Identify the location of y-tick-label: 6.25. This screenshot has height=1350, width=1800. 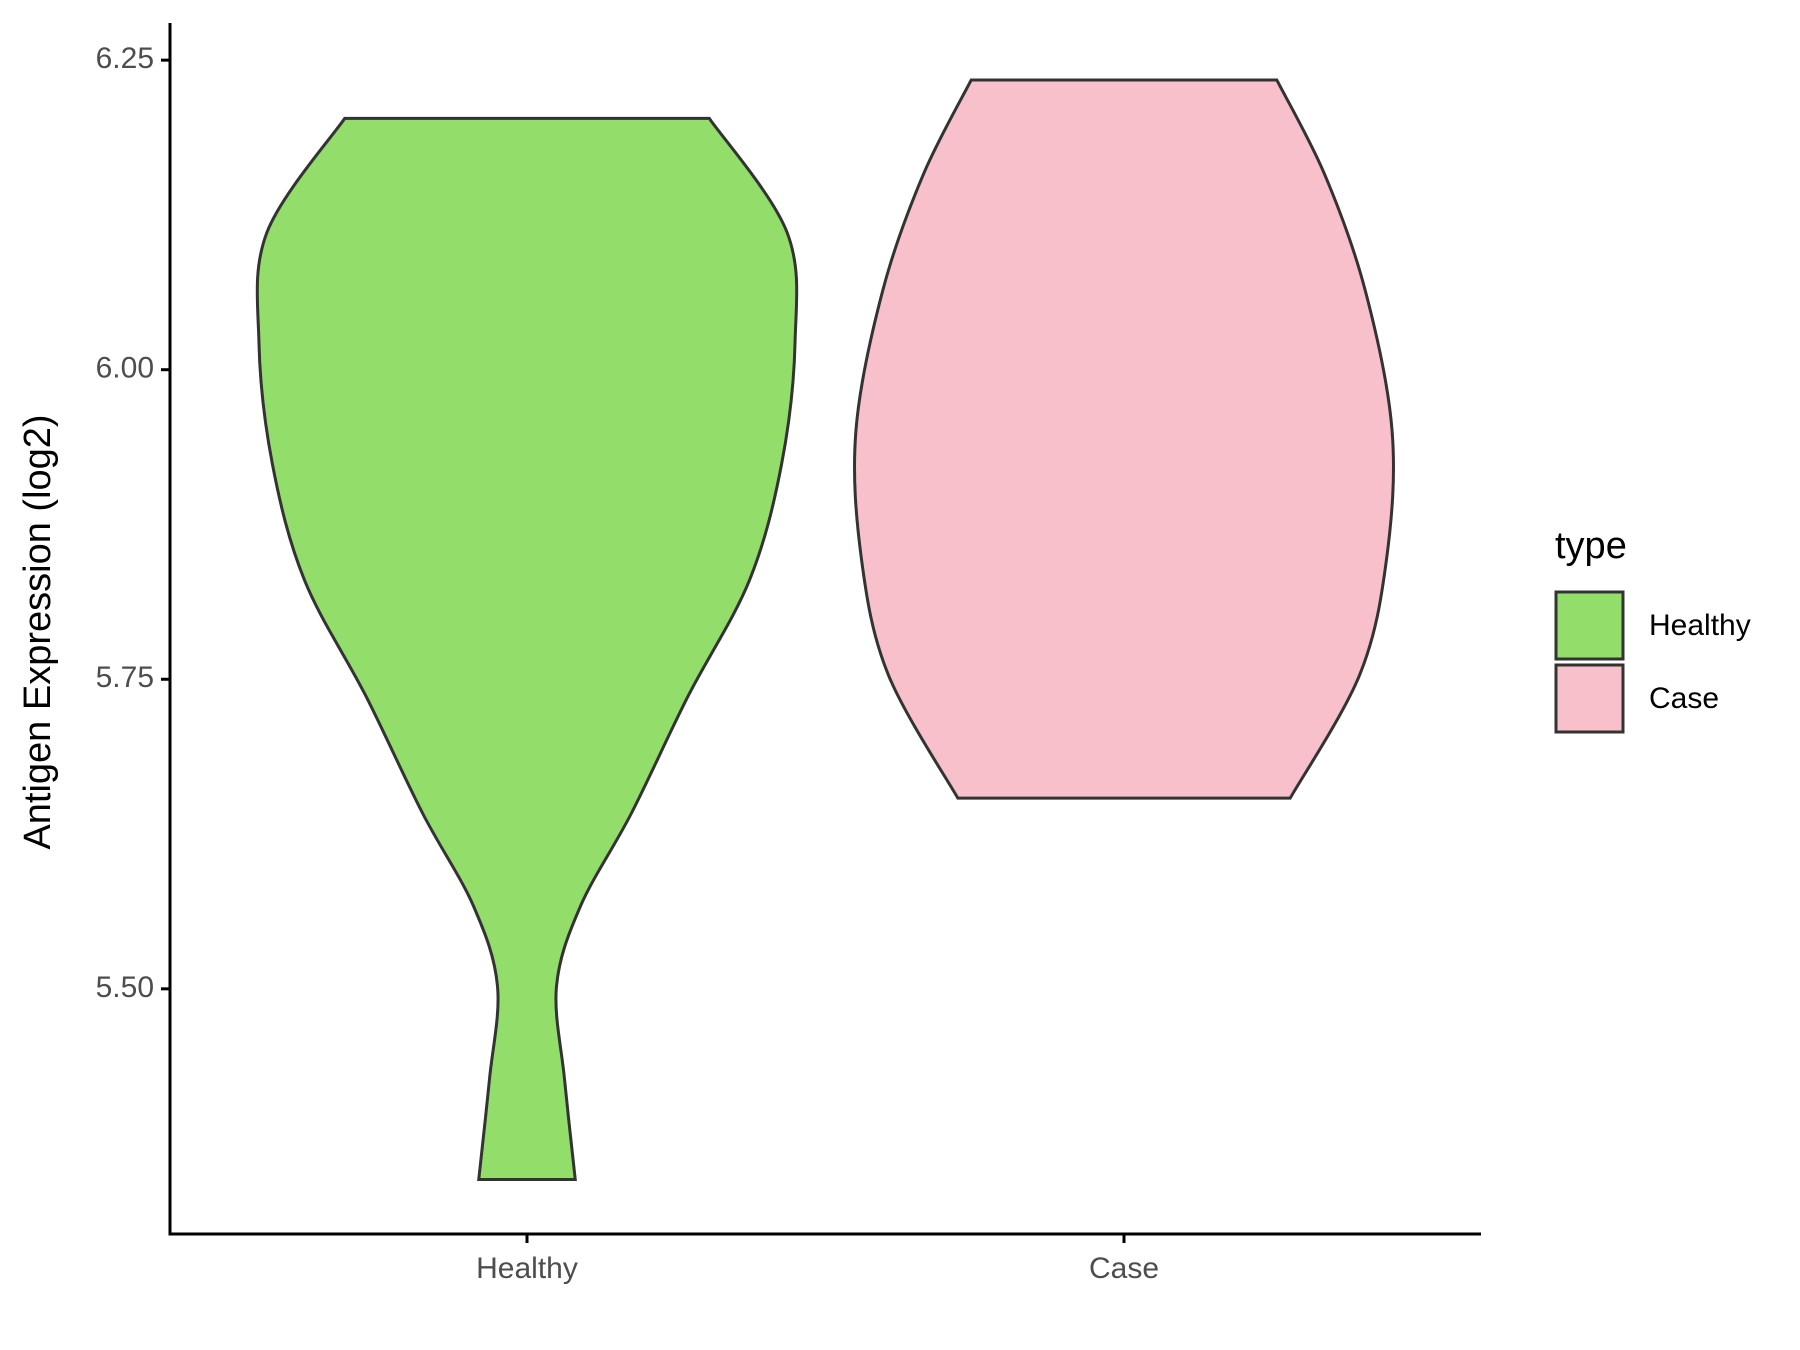
(125, 58).